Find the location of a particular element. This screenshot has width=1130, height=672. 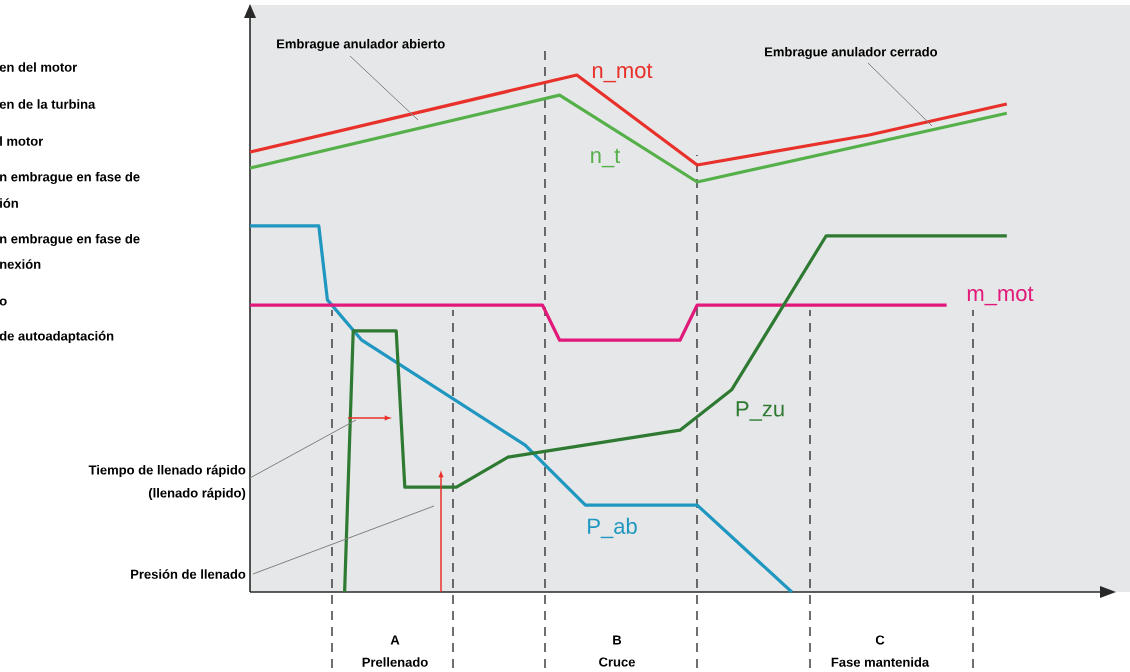

text: Tiempo de llenado rápido is located at coordinates (167, 471).